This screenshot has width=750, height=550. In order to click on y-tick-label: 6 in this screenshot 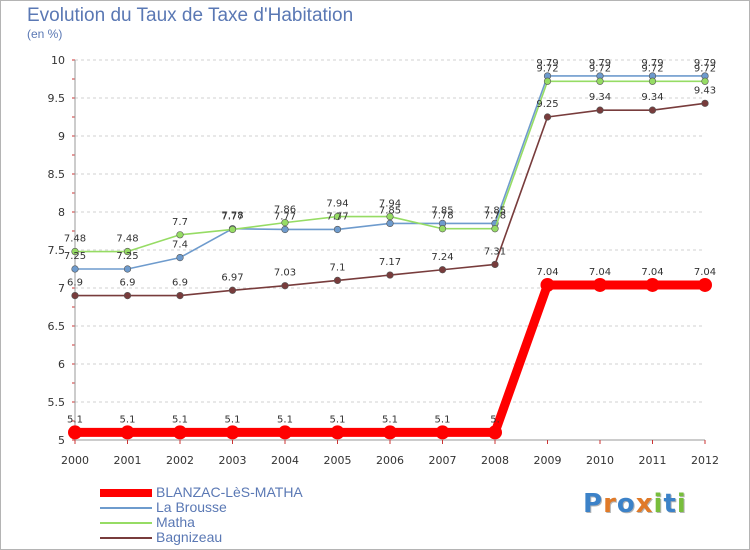, I will do `click(61, 364)`.